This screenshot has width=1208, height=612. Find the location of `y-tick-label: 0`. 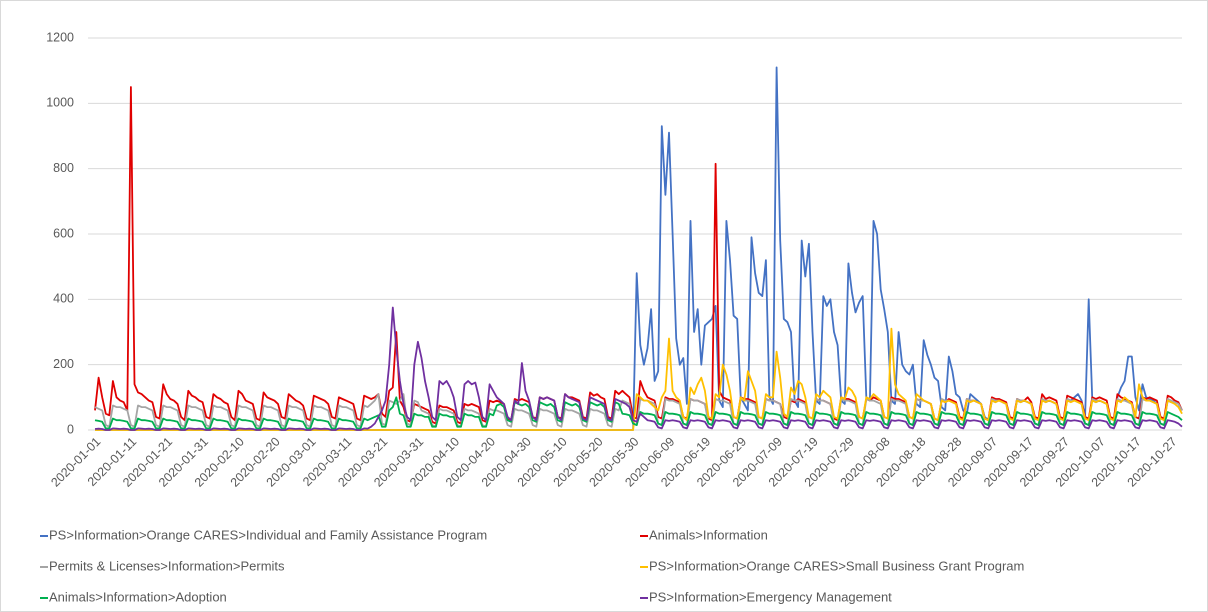

y-tick-label: 0 is located at coordinates (70, 429).